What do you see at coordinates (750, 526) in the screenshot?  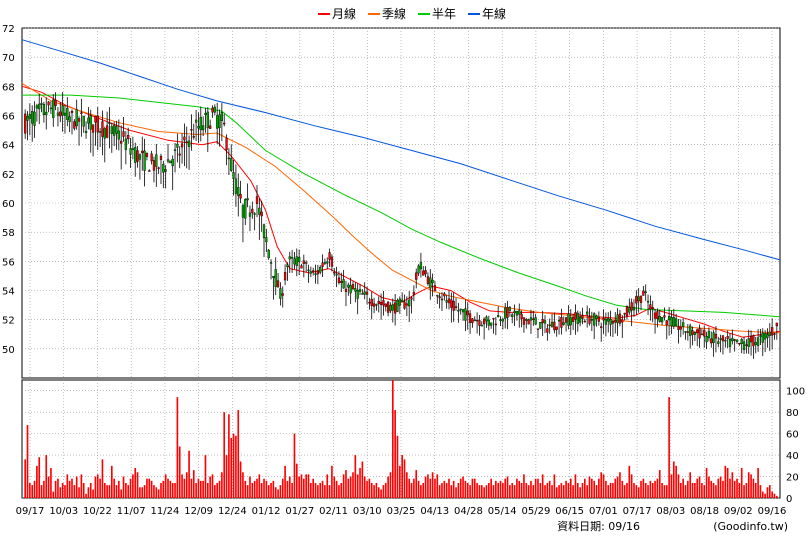 I see `data-source: (Goodinfo.tw)` at bounding box center [750, 526].